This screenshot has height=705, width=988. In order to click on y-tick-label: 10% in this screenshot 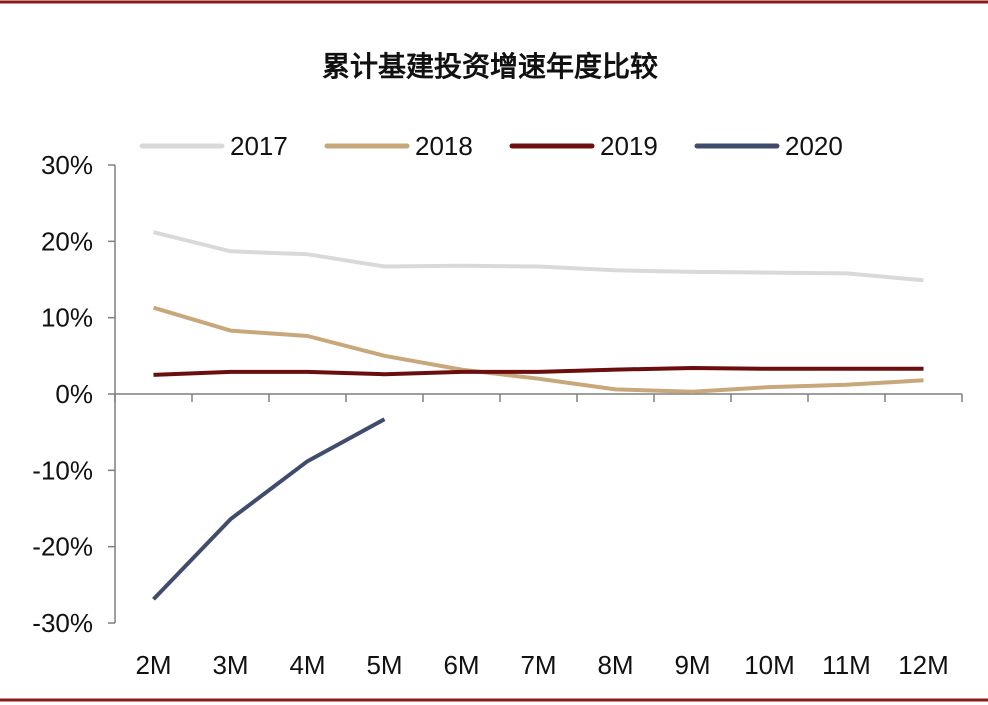, I will do `click(67, 318)`.